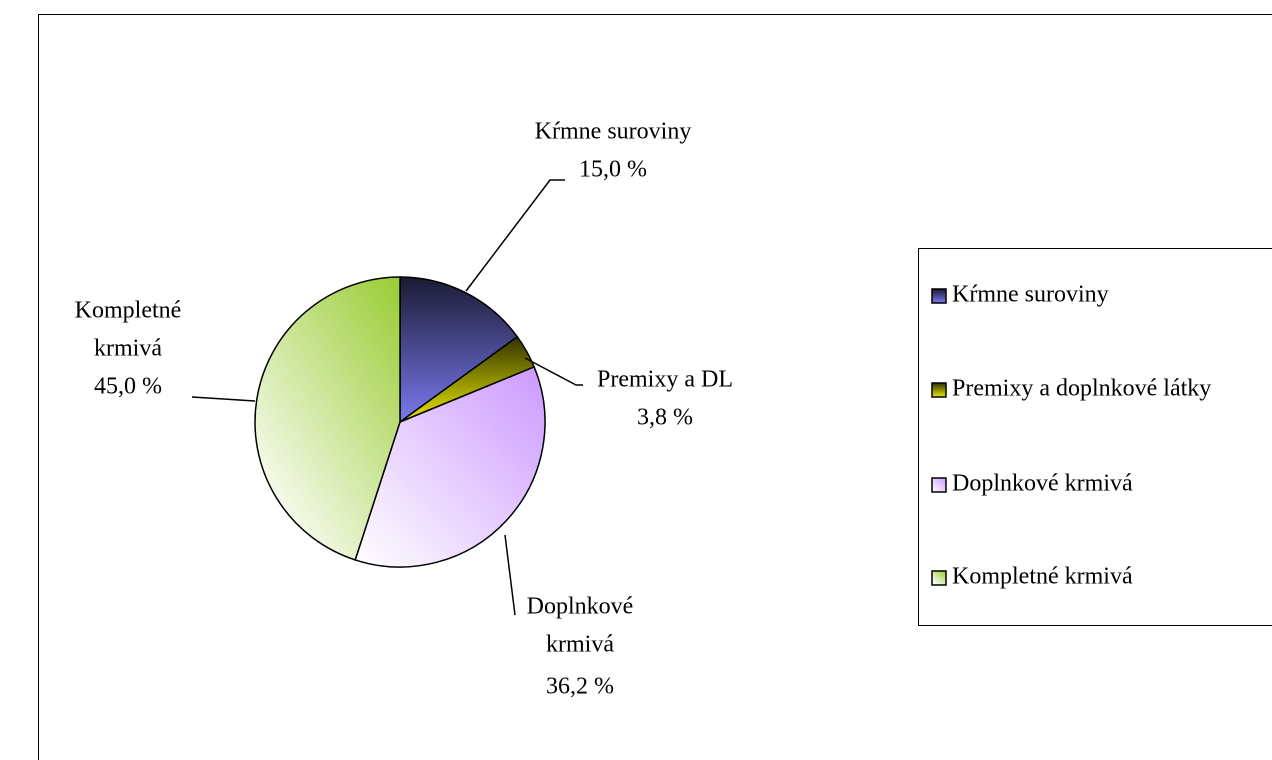 Image resolution: width=1272 pixels, height=760 pixels. I want to click on data-label-value: 45,0 %, so click(128, 387).